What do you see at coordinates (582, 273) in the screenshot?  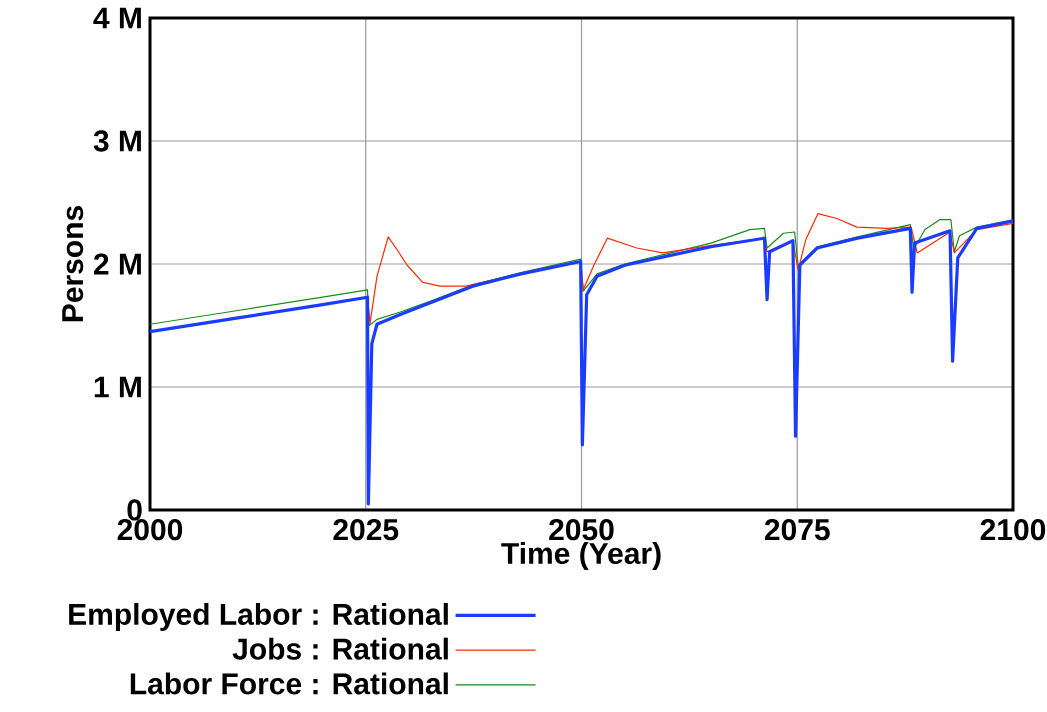 I see `line-series` at bounding box center [582, 273].